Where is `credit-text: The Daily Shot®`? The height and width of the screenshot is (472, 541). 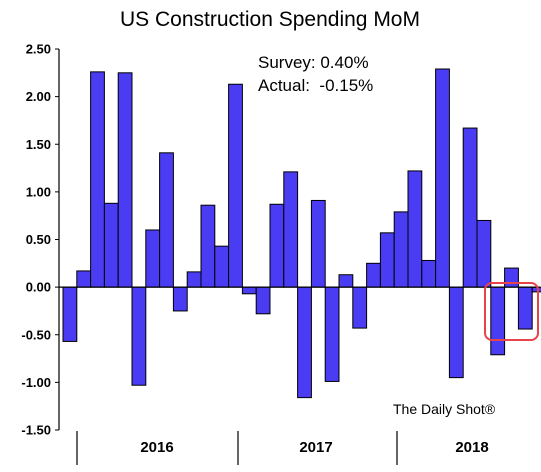
credit-text: The Daily Shot® is located at coordinates (444, 409).